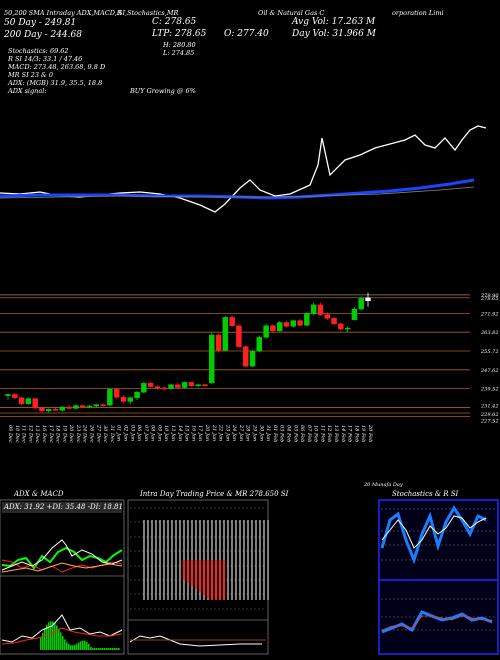  What do you see at coordinates (237, 192) in the screenshot?
I see `price-thin-line` at bounding box center [237, 192].